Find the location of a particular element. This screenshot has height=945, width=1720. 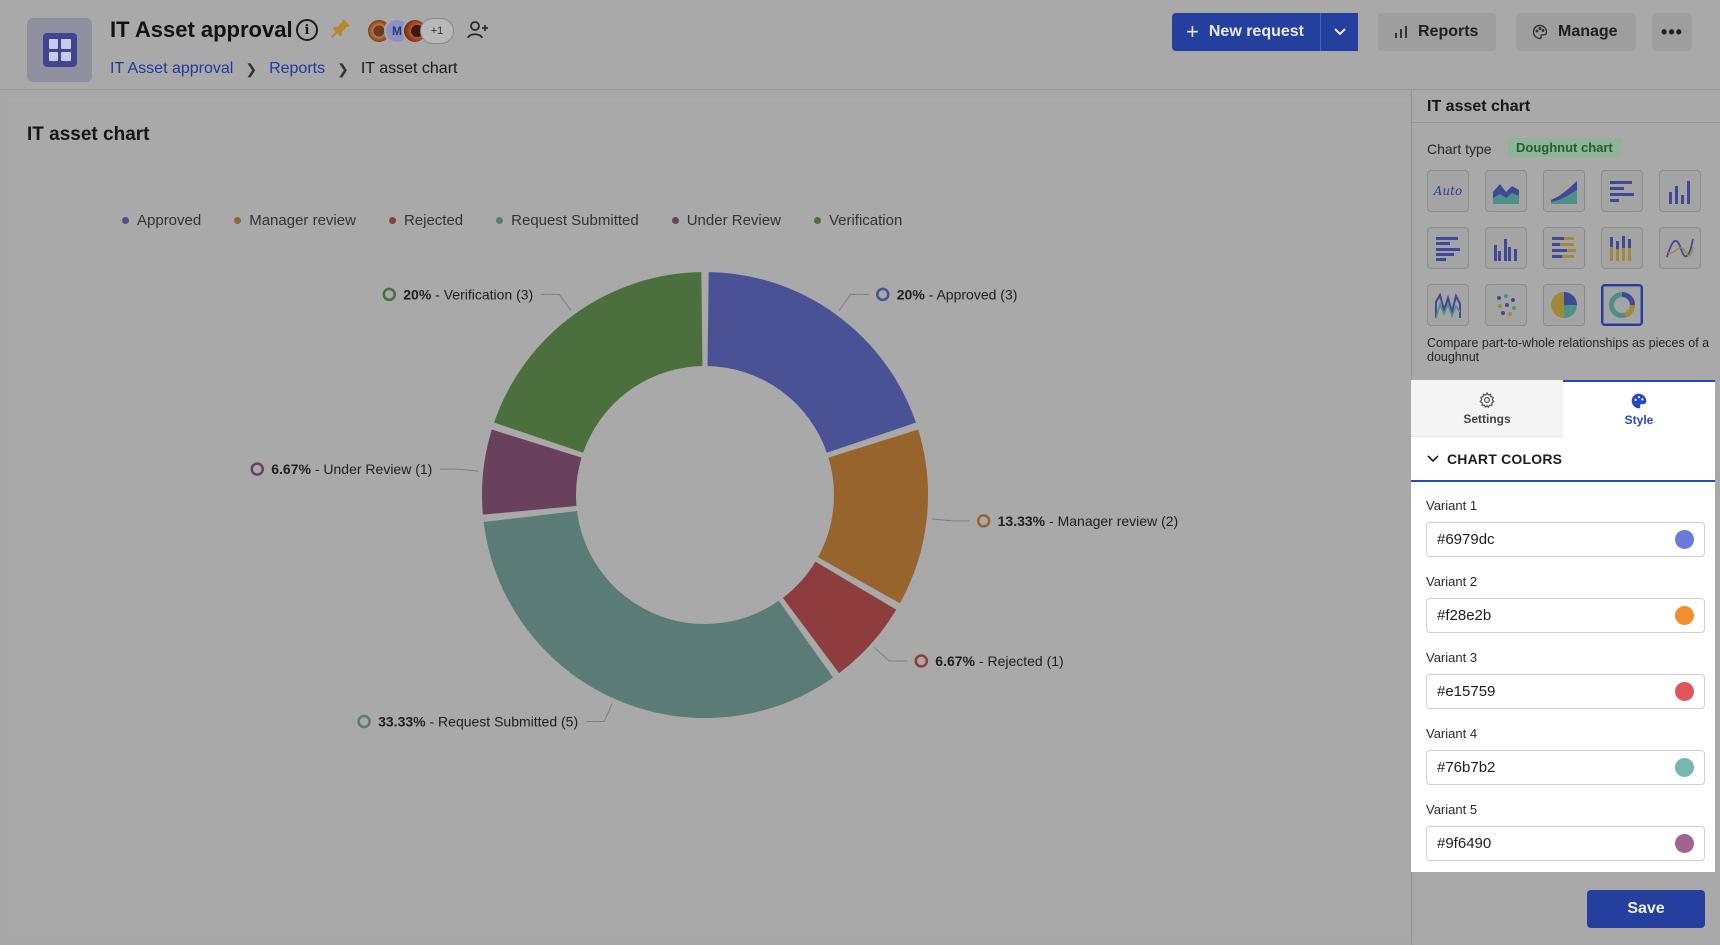

chart-type-stacked-area is located at coordinates (1564, 191).